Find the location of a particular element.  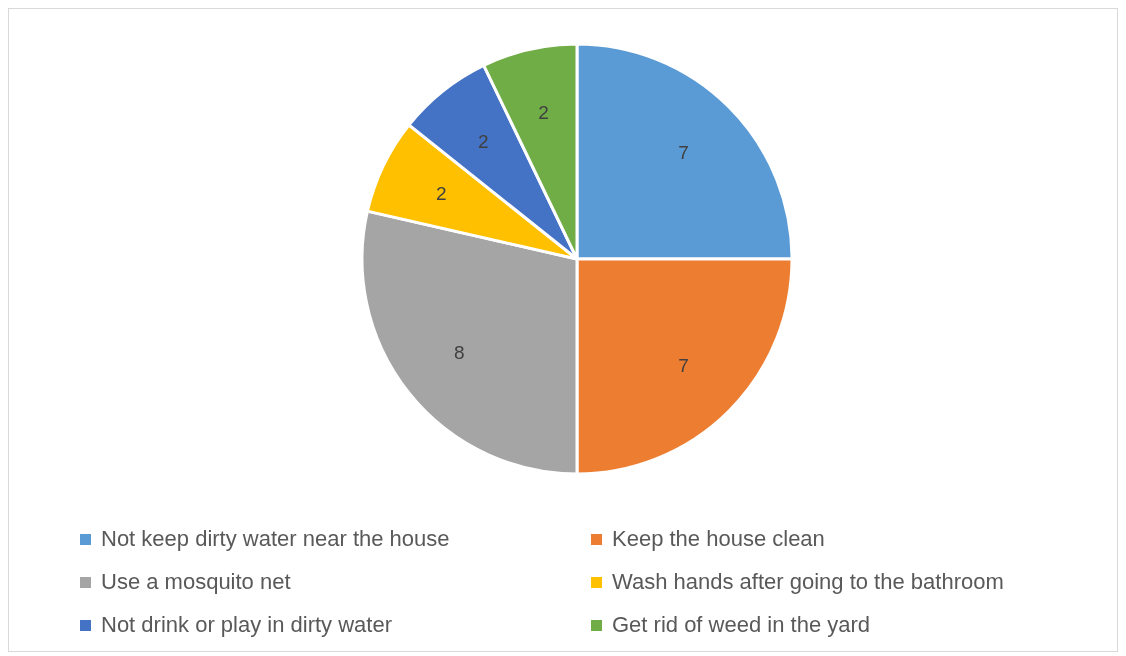

legend-label: Not drink or play in dirty water is located at coordinates (246, 625).